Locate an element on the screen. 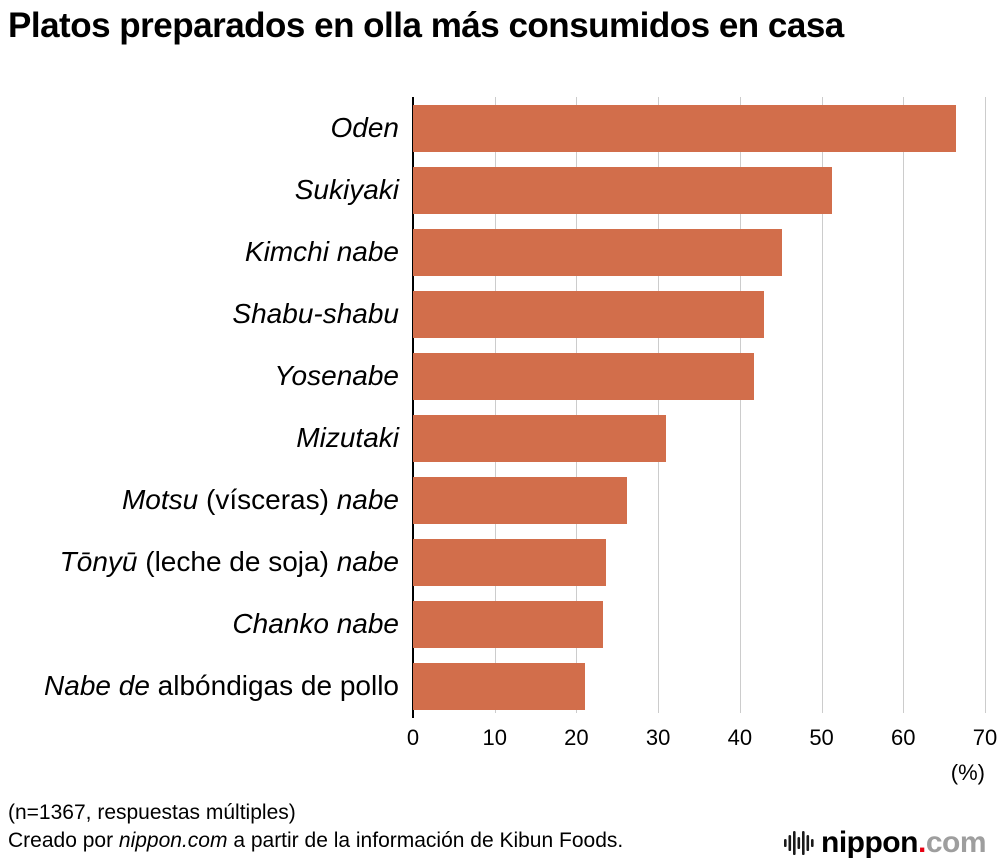 Image resolution: width=1000 pixels, height=868 pixels. chart-row: Yosenabe is located at coordinates (500, 376).